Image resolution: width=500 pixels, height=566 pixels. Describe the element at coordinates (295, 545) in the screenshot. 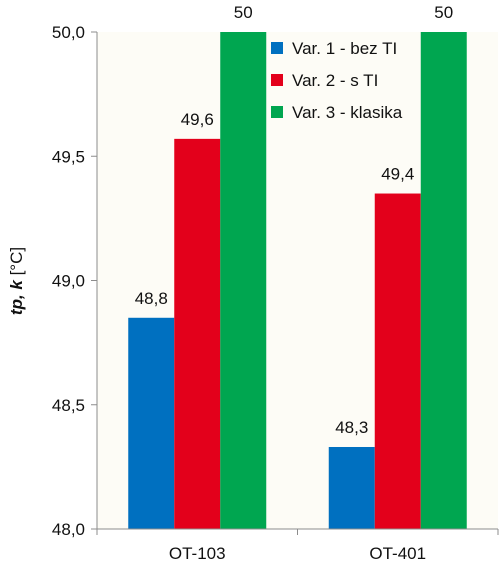

I see `x-axis: OT-103 OT-401` at that location.